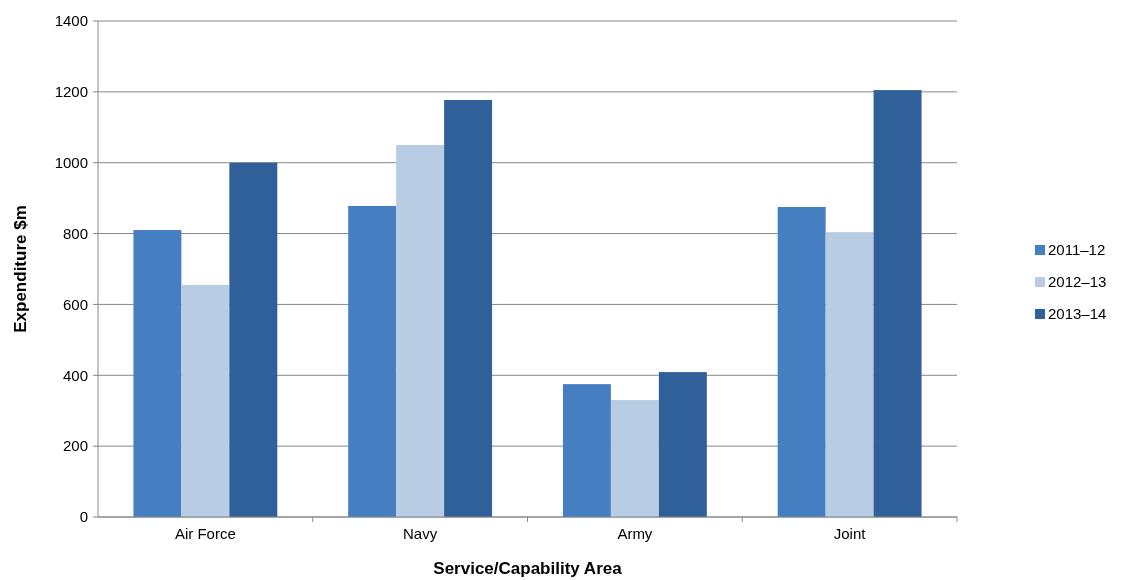 The width and height of the screenshot is (1123, 580). I want to click on y-tick-label: 600, so click(75, 304).